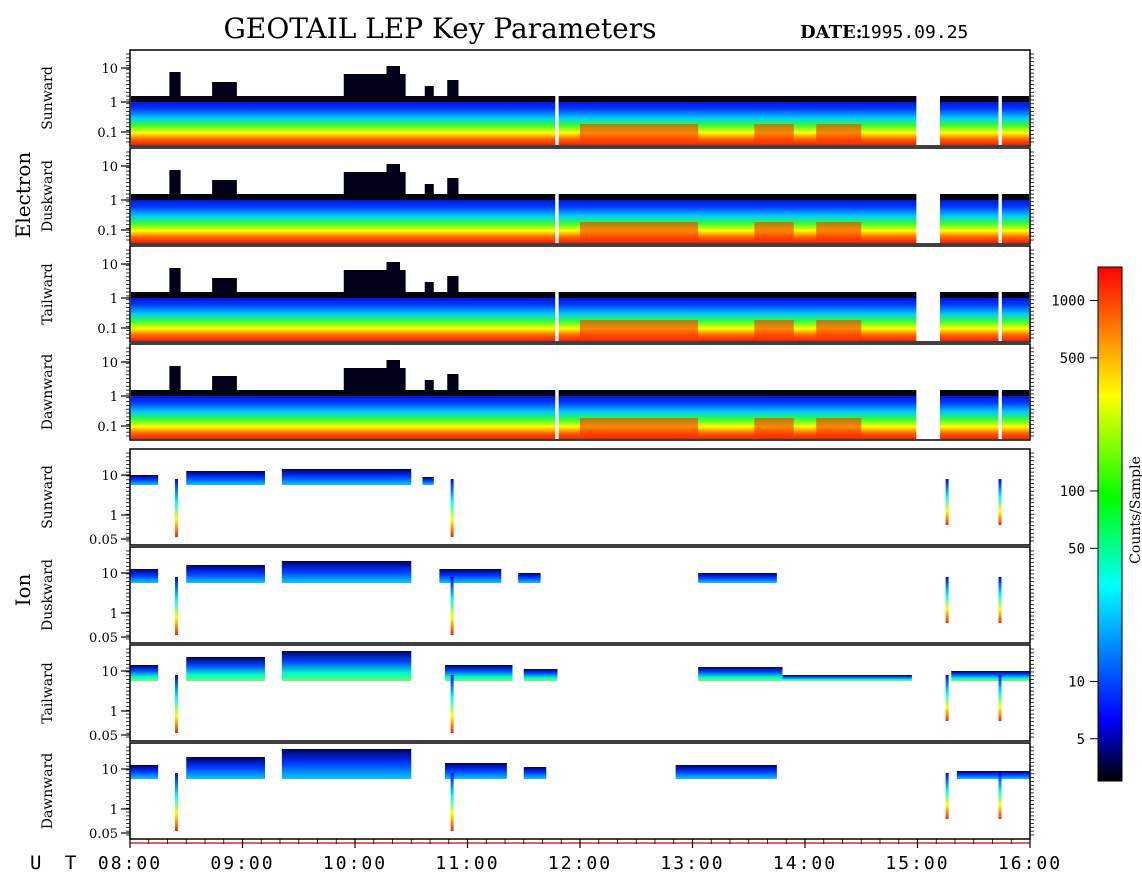  What do you see at coordinates (537, 596) in the screenshot?
I see `ion-panel-duskward: 10 1 0.05 Duskward` at bounding box center [537, 596].